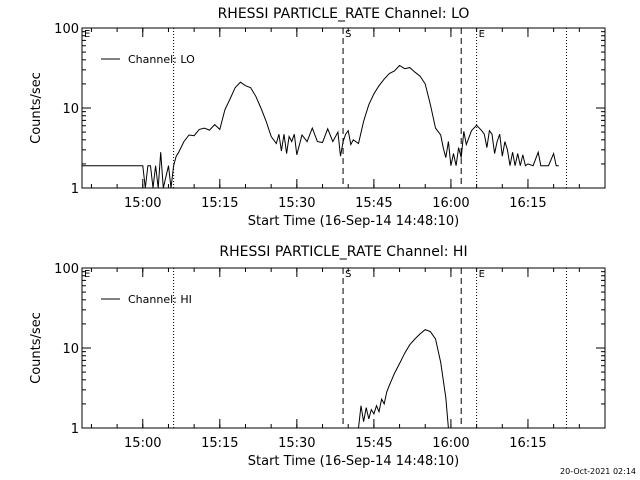 Image resolution: width=640 pixels, height=480 pixels. What do you see at coordinates (403, 379) in the screenshot?
I see `series-line` at bounding box center [403, 379].